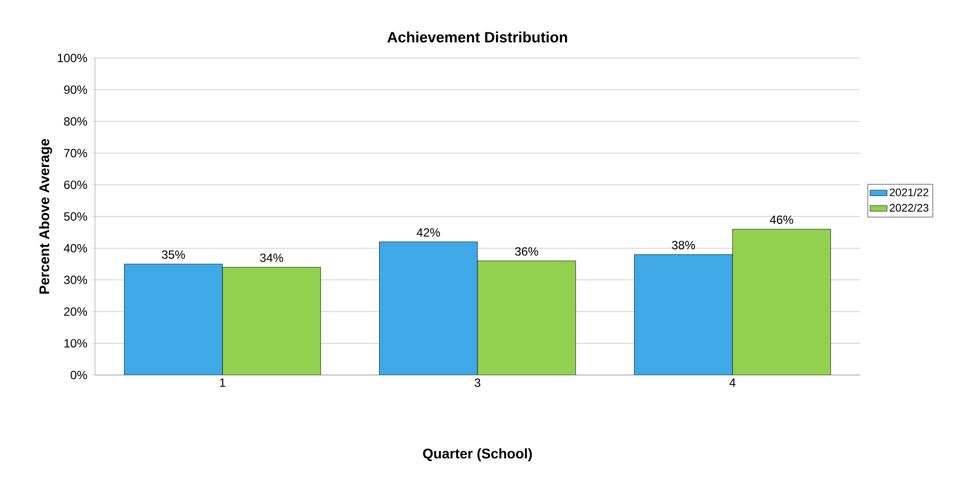  What do you see at coordinates (428, 232) in the screenshot?
I see `data-label: 42%` at bounding box center [428, 232].